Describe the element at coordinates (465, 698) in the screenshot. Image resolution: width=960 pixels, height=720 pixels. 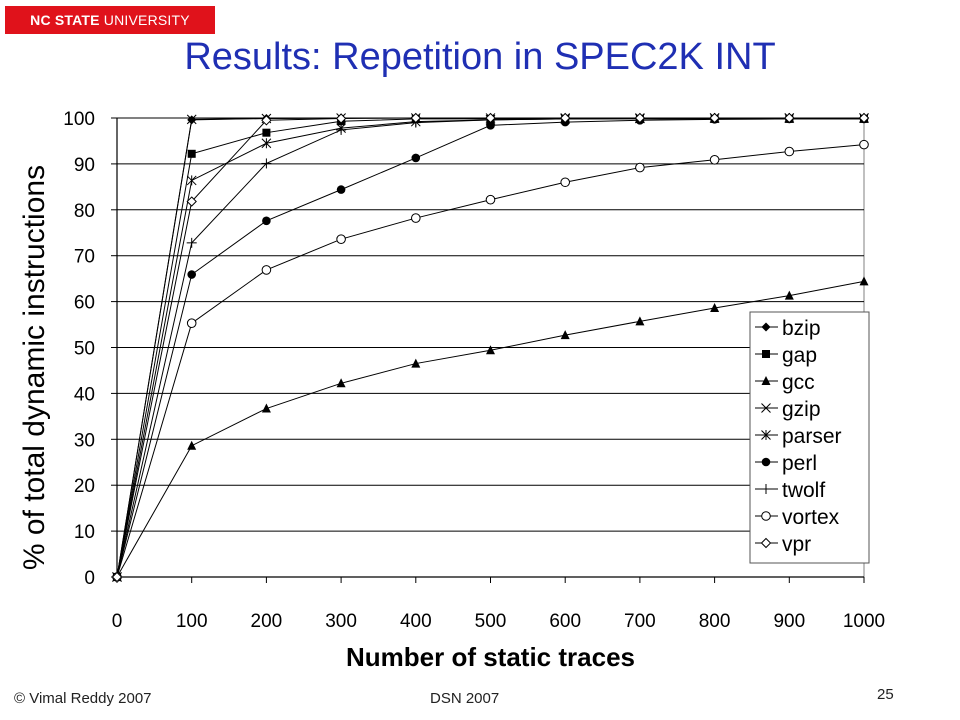
I see `venue-text: DSN 2007` at that location.